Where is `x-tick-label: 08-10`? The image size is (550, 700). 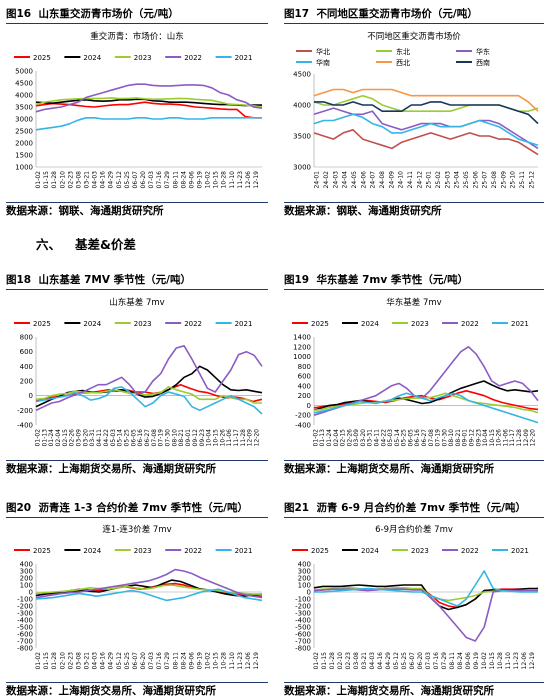 x-tick-label: 08-10 is located at coordinates (174, 438).